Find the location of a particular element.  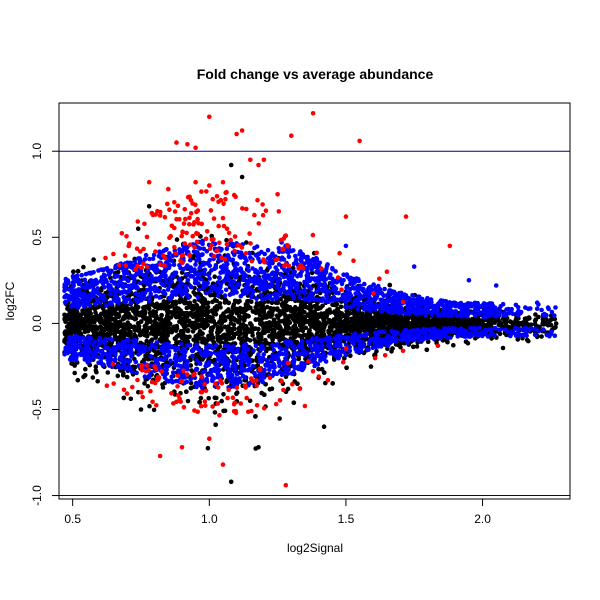

x-axis-label: log2Signal is located at coordinates (315, 548).